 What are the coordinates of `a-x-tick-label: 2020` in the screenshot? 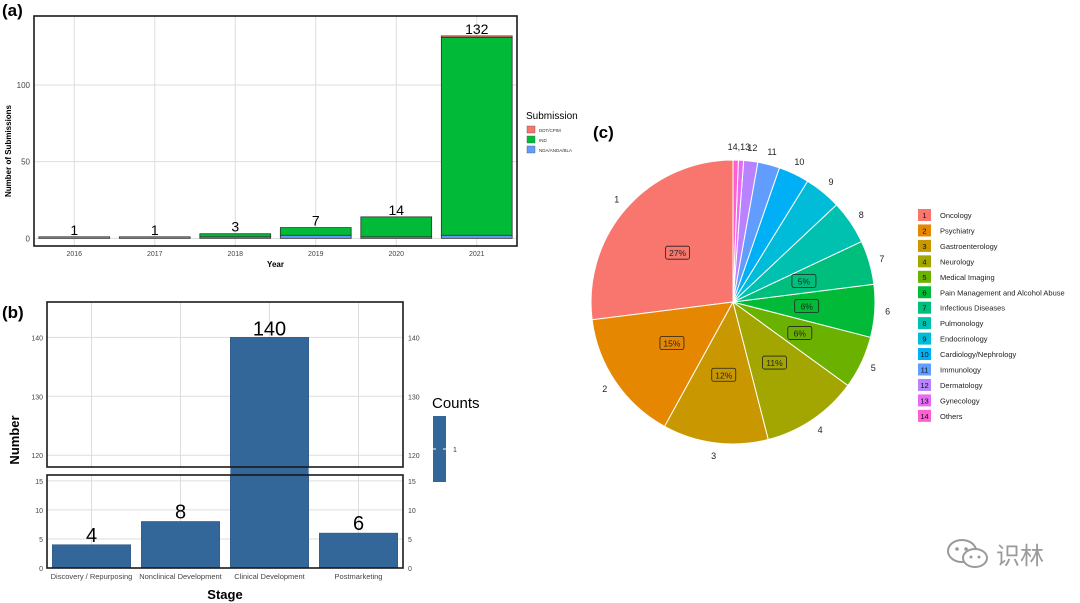 It's located at (396, 254).